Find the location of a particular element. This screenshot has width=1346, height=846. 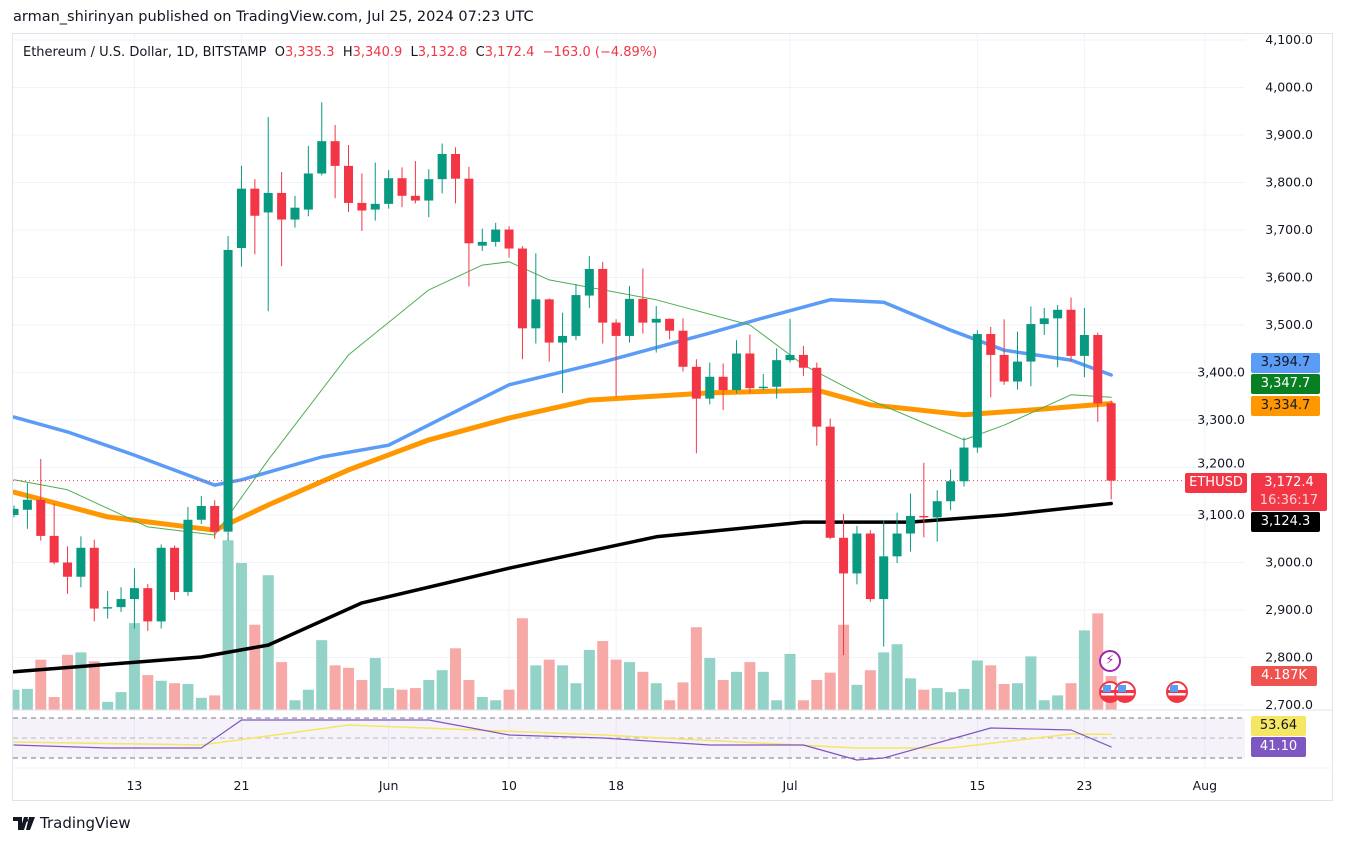

close-value: 3,172.4 is located at coordinates (509, 52).